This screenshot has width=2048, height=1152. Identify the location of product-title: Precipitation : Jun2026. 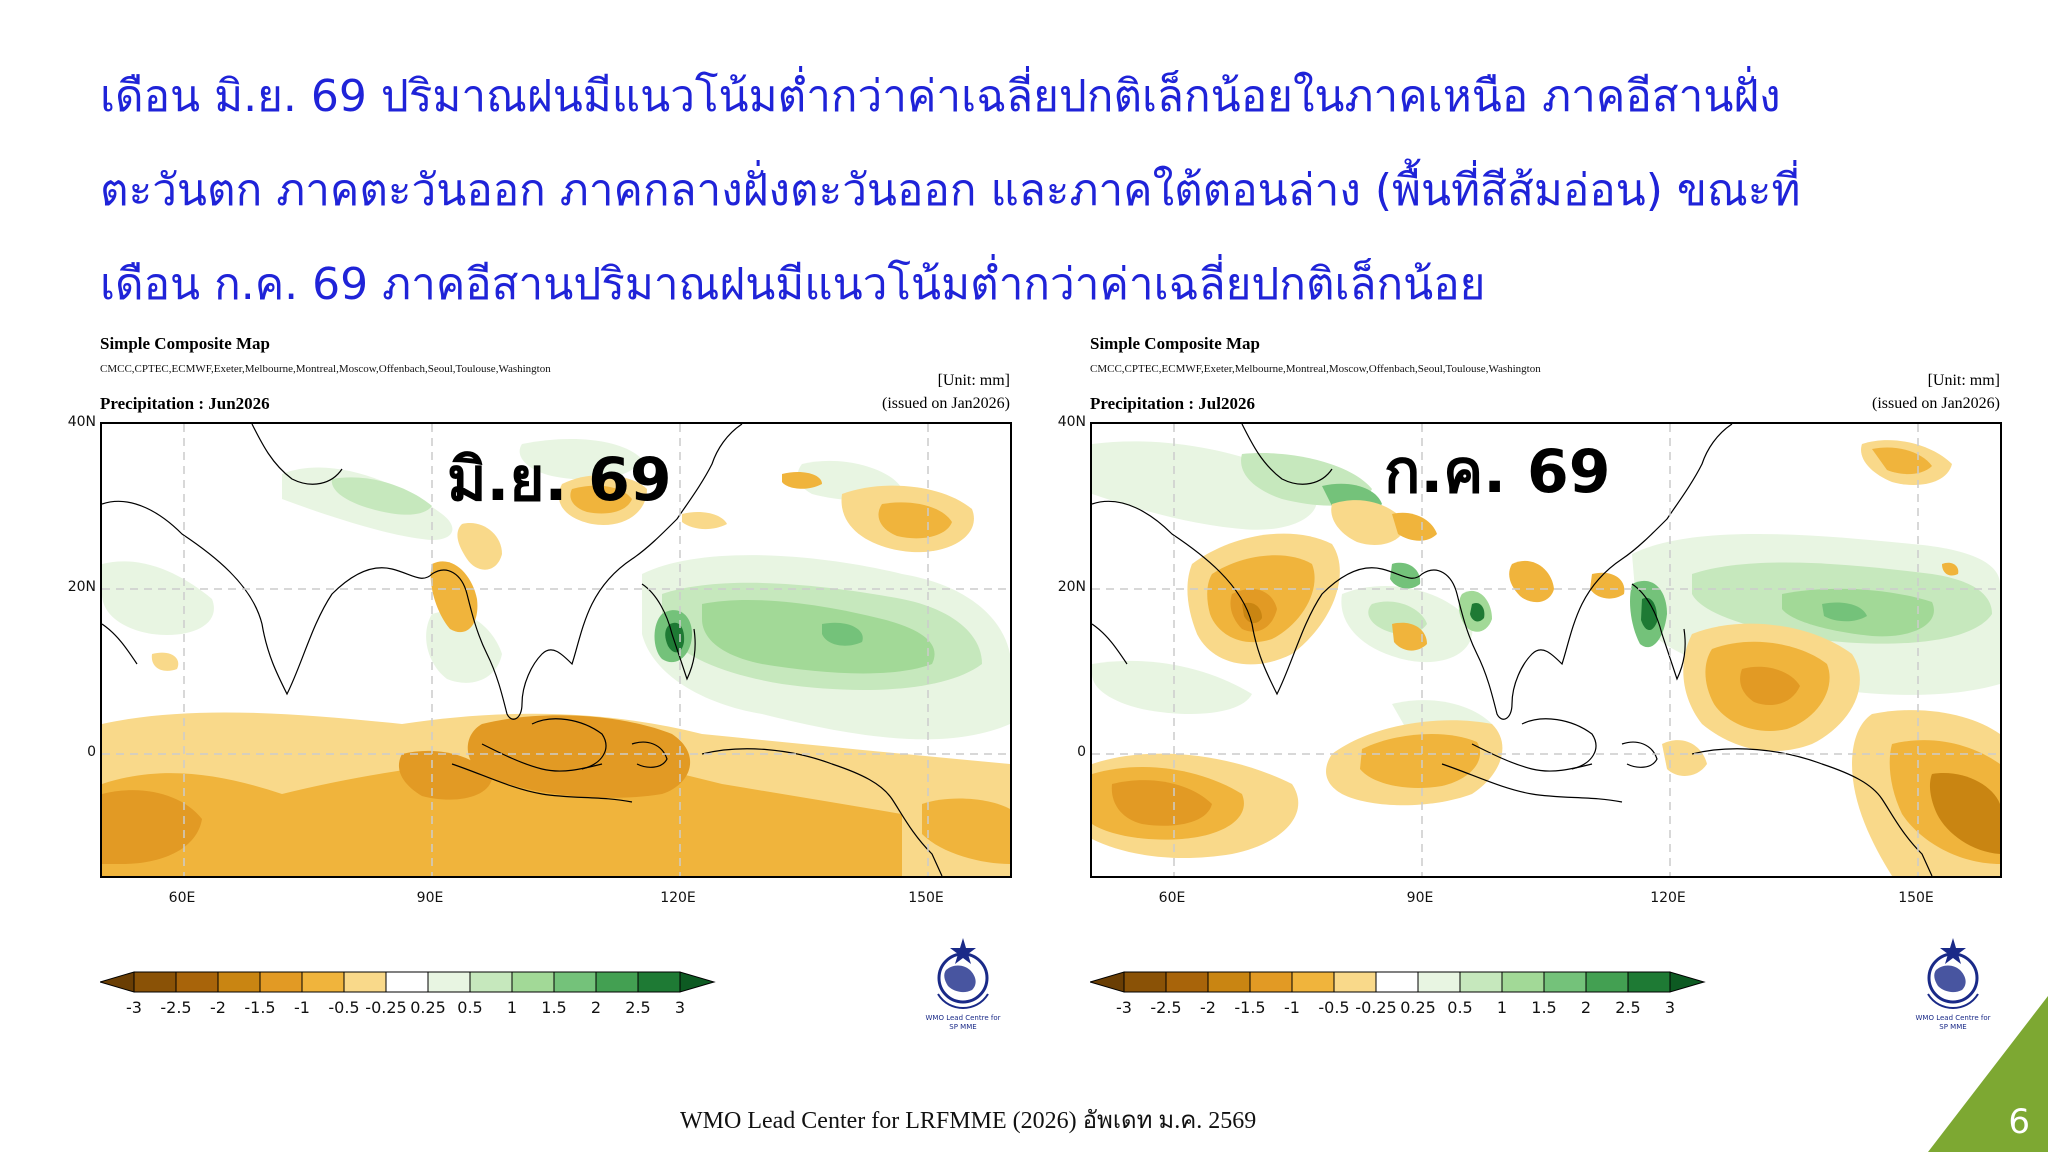
(185, 403).